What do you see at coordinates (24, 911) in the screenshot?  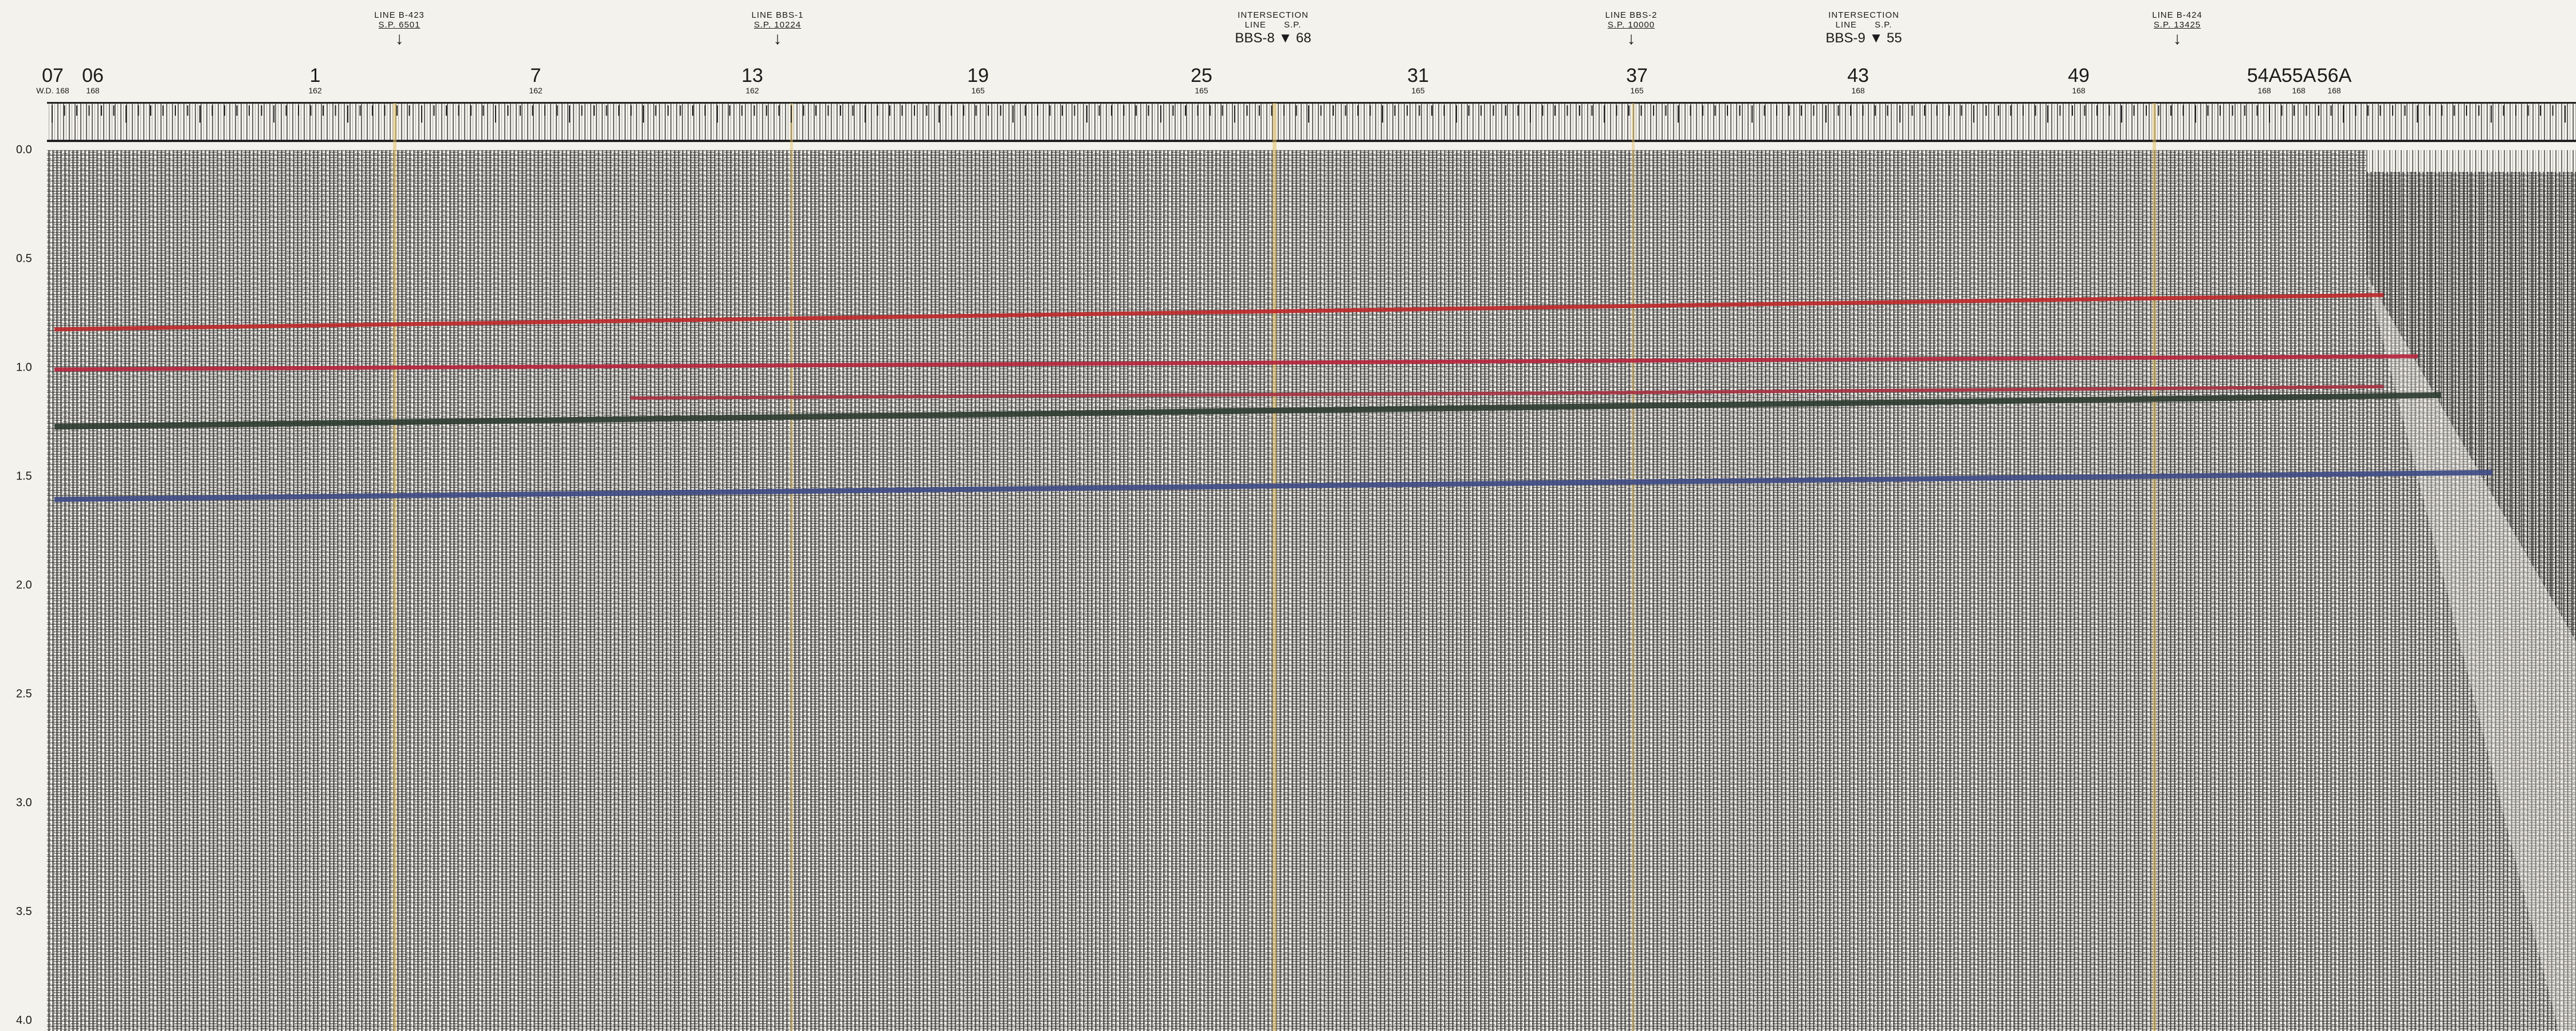 I see `time-label: 3.5` at bounding box center [24, 911].